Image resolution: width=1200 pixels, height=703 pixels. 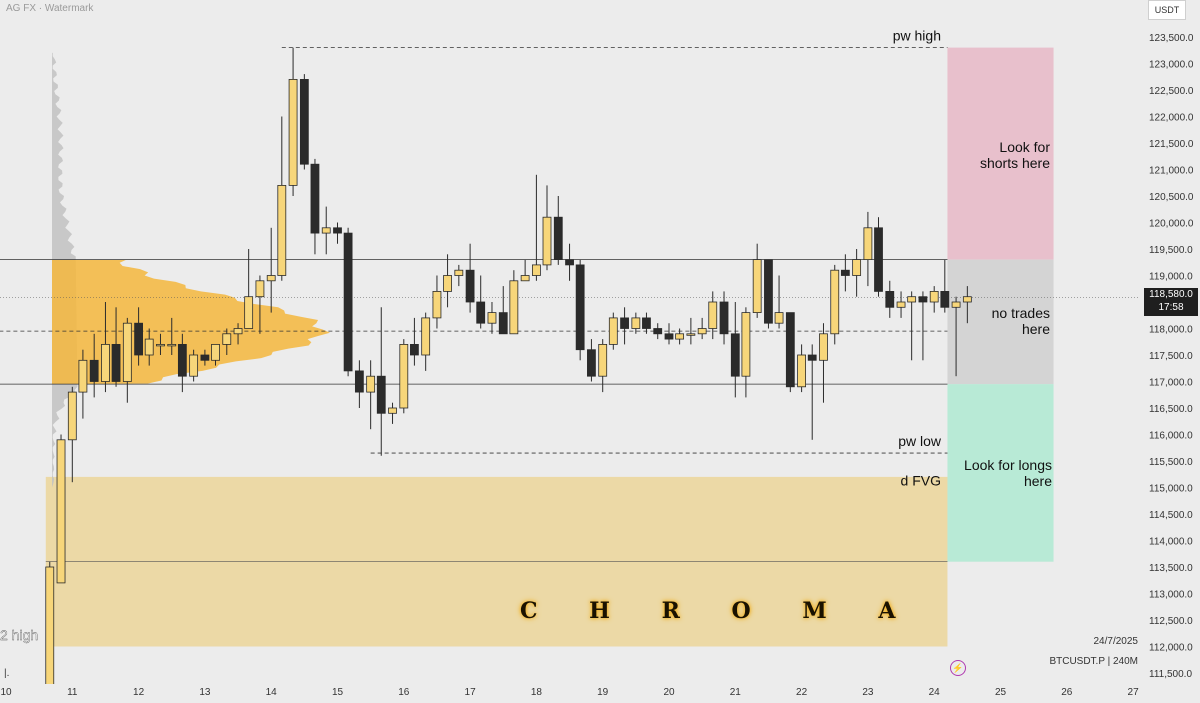 What do you see at coordinates (1167, 10) in the screenshot?
I see `currency-selector: USDT` at bounding box center [1167, 10].